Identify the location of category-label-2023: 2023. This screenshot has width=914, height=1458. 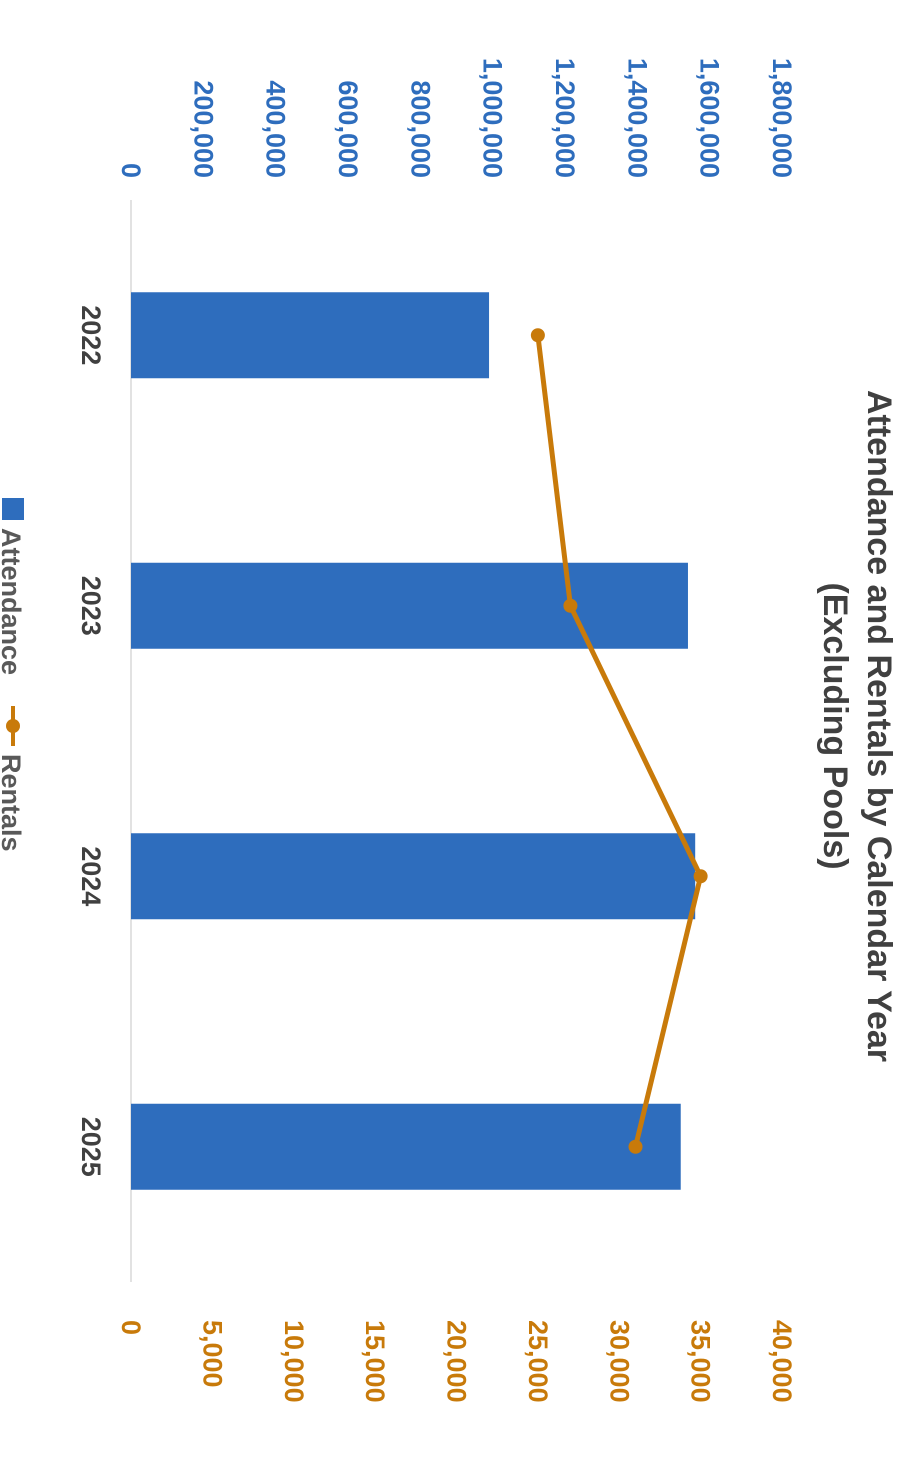
(91, 606).